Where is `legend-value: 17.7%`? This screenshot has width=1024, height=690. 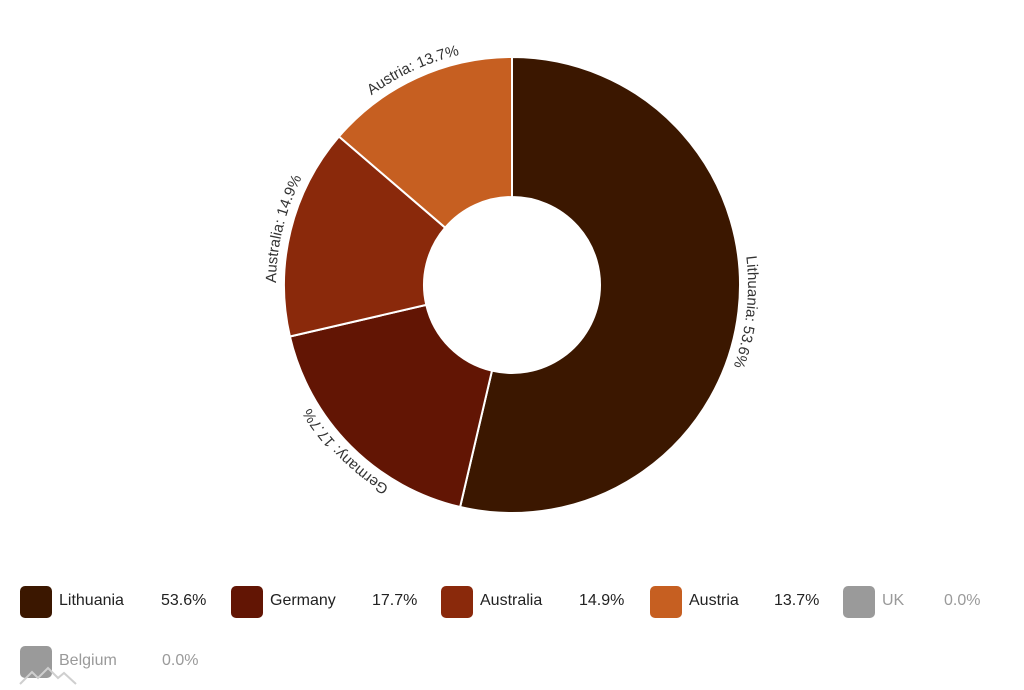
legend-value: 17.7% is located at coordinates (395, 600).